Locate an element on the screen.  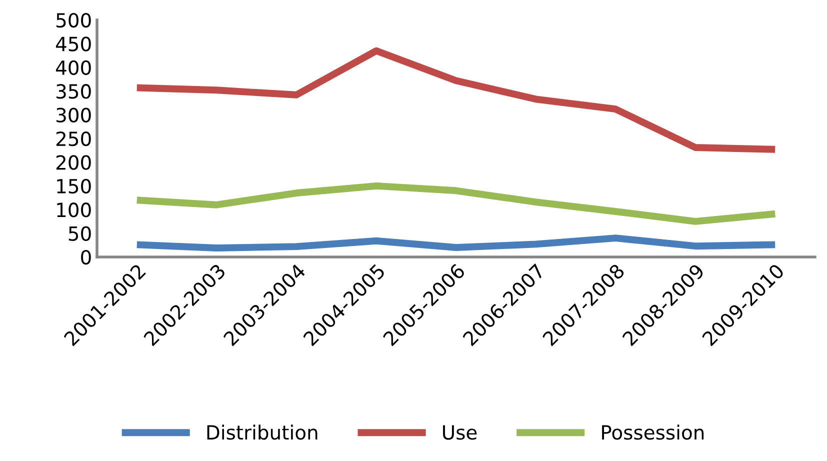
y-tick-label: 350 is located at coordinates (73, 91).